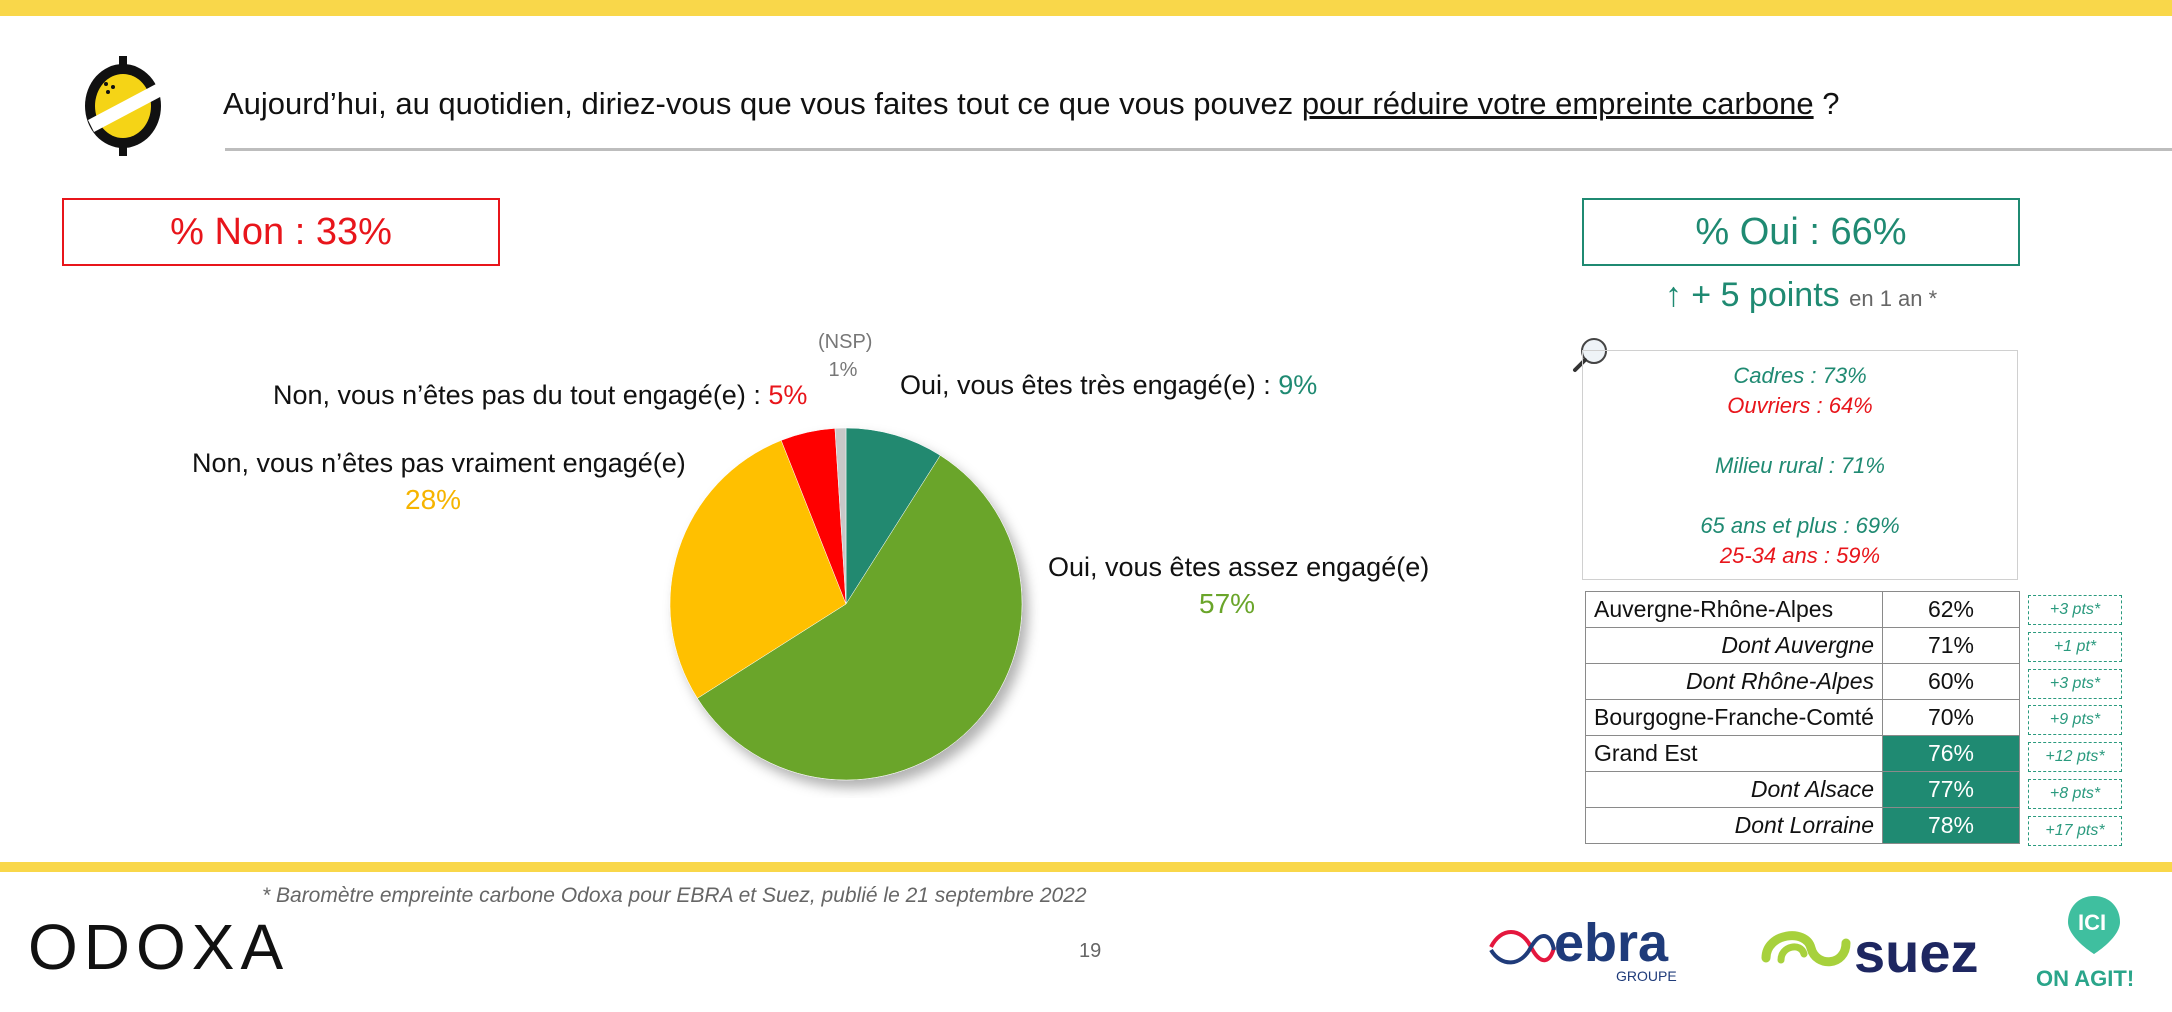  What do you see at coordinates (1673, 295) in the screenshot?
I see `arrow-up-icon: ↑` at bounding box center [1673, 295].